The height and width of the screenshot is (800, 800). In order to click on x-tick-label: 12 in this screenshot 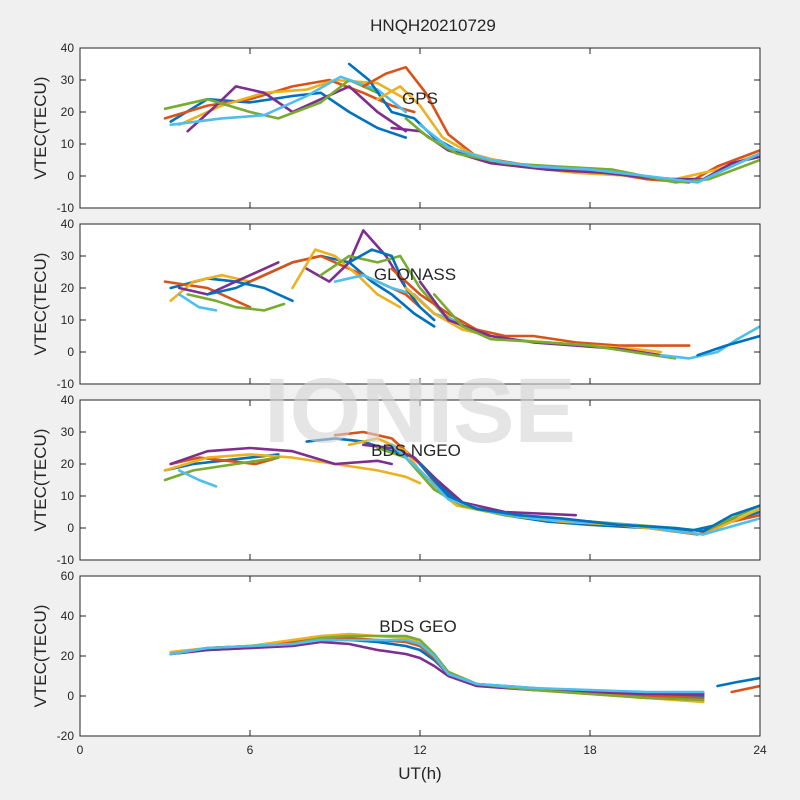, I will do `click(420, 750)`.